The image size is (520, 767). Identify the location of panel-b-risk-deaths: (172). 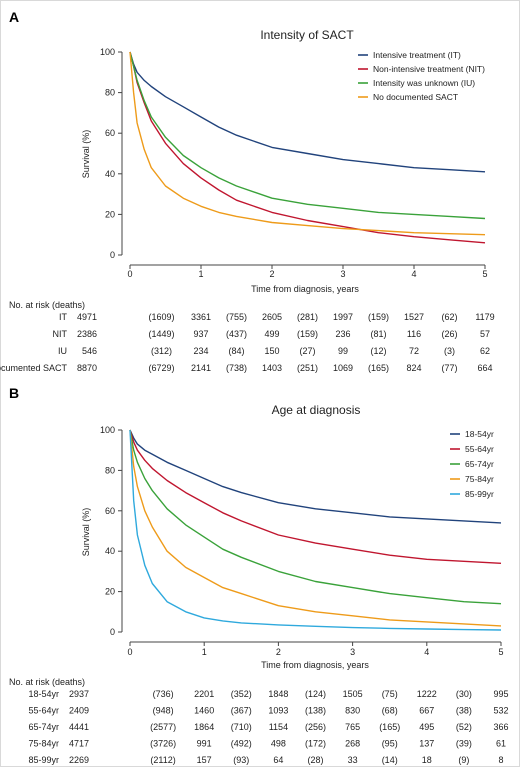
(315, 744).